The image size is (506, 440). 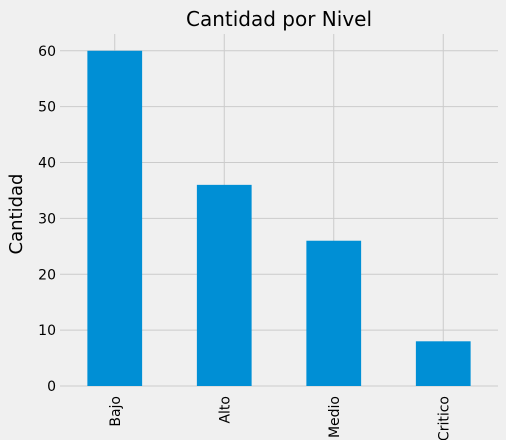 I want to click on y-tick-label: 0, so click(x=51, y=387).